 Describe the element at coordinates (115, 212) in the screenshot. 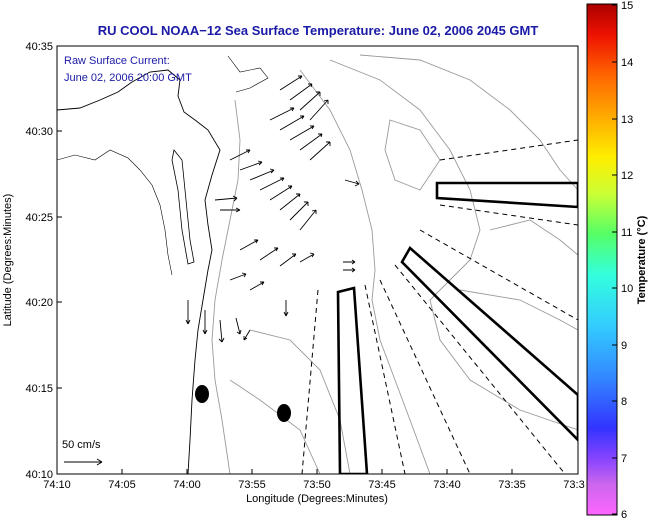

I see `bay-shoreline` at that location.